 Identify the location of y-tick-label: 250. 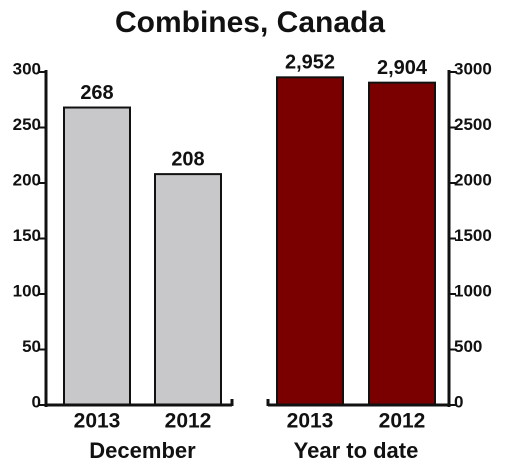
(27, 124).